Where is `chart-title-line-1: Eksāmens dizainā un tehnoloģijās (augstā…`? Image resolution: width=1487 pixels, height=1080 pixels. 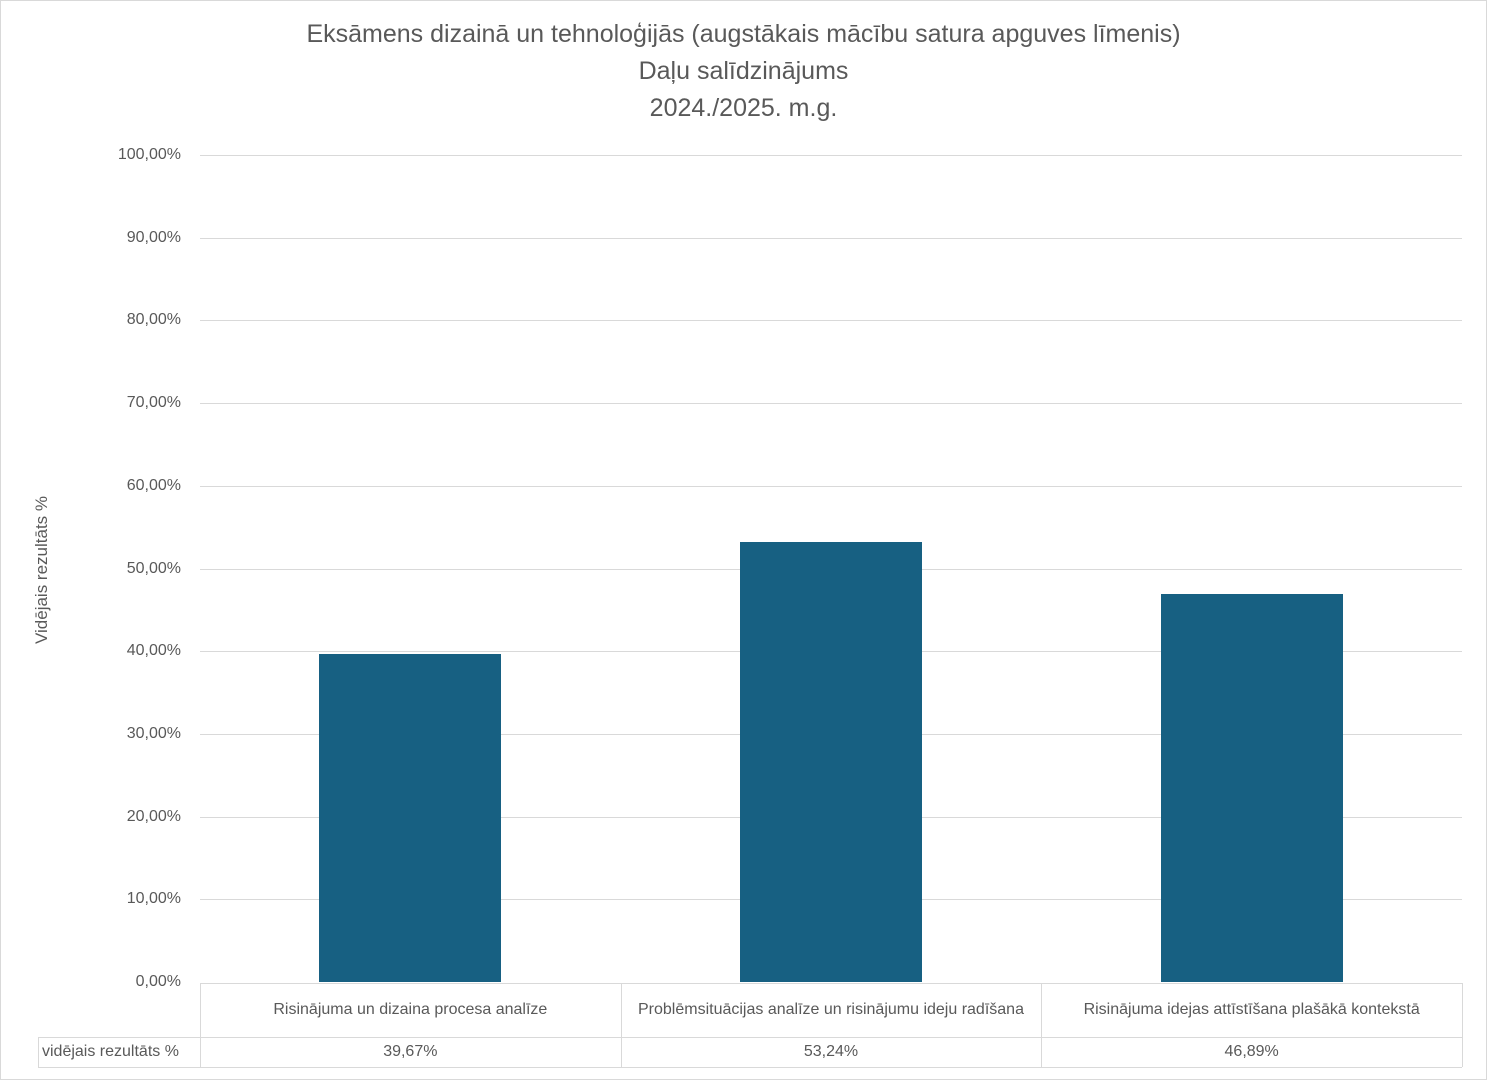 chart-title-line-1: Eksāmens dizainā un tehnoloģijās (augstā… is located at coordinates (743, 34).